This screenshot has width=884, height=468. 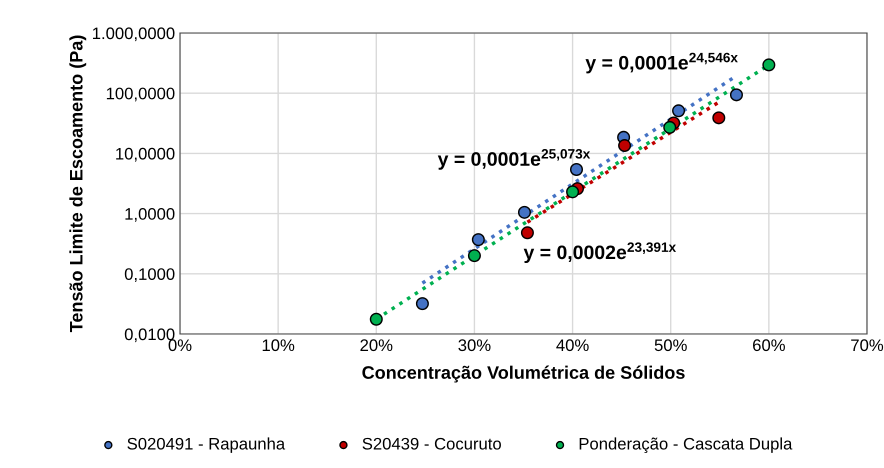 I want to click on x-tick-label: 70%, so click(x=867, y=345).